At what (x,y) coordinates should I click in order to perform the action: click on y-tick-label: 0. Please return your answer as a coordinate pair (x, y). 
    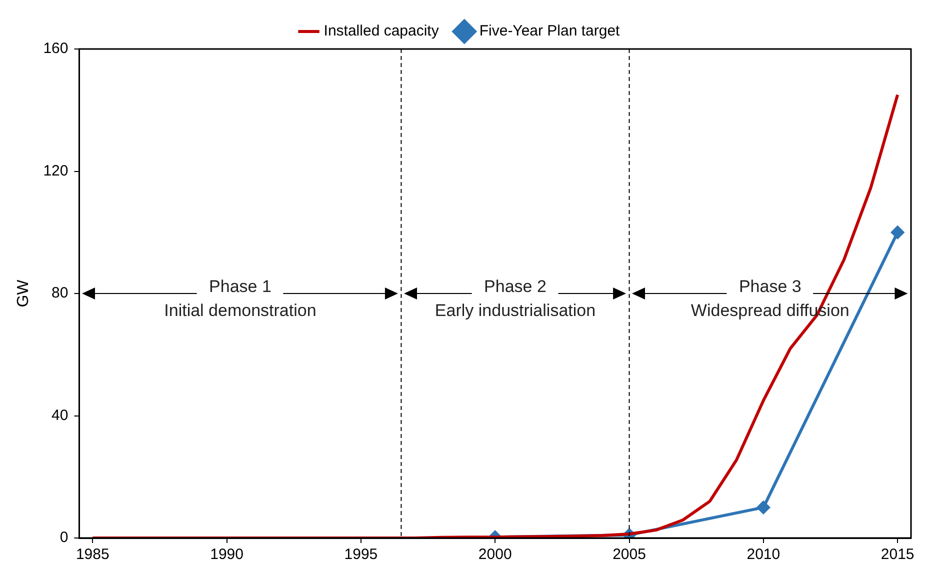
    Looking at the image, I should click on (64, 537).